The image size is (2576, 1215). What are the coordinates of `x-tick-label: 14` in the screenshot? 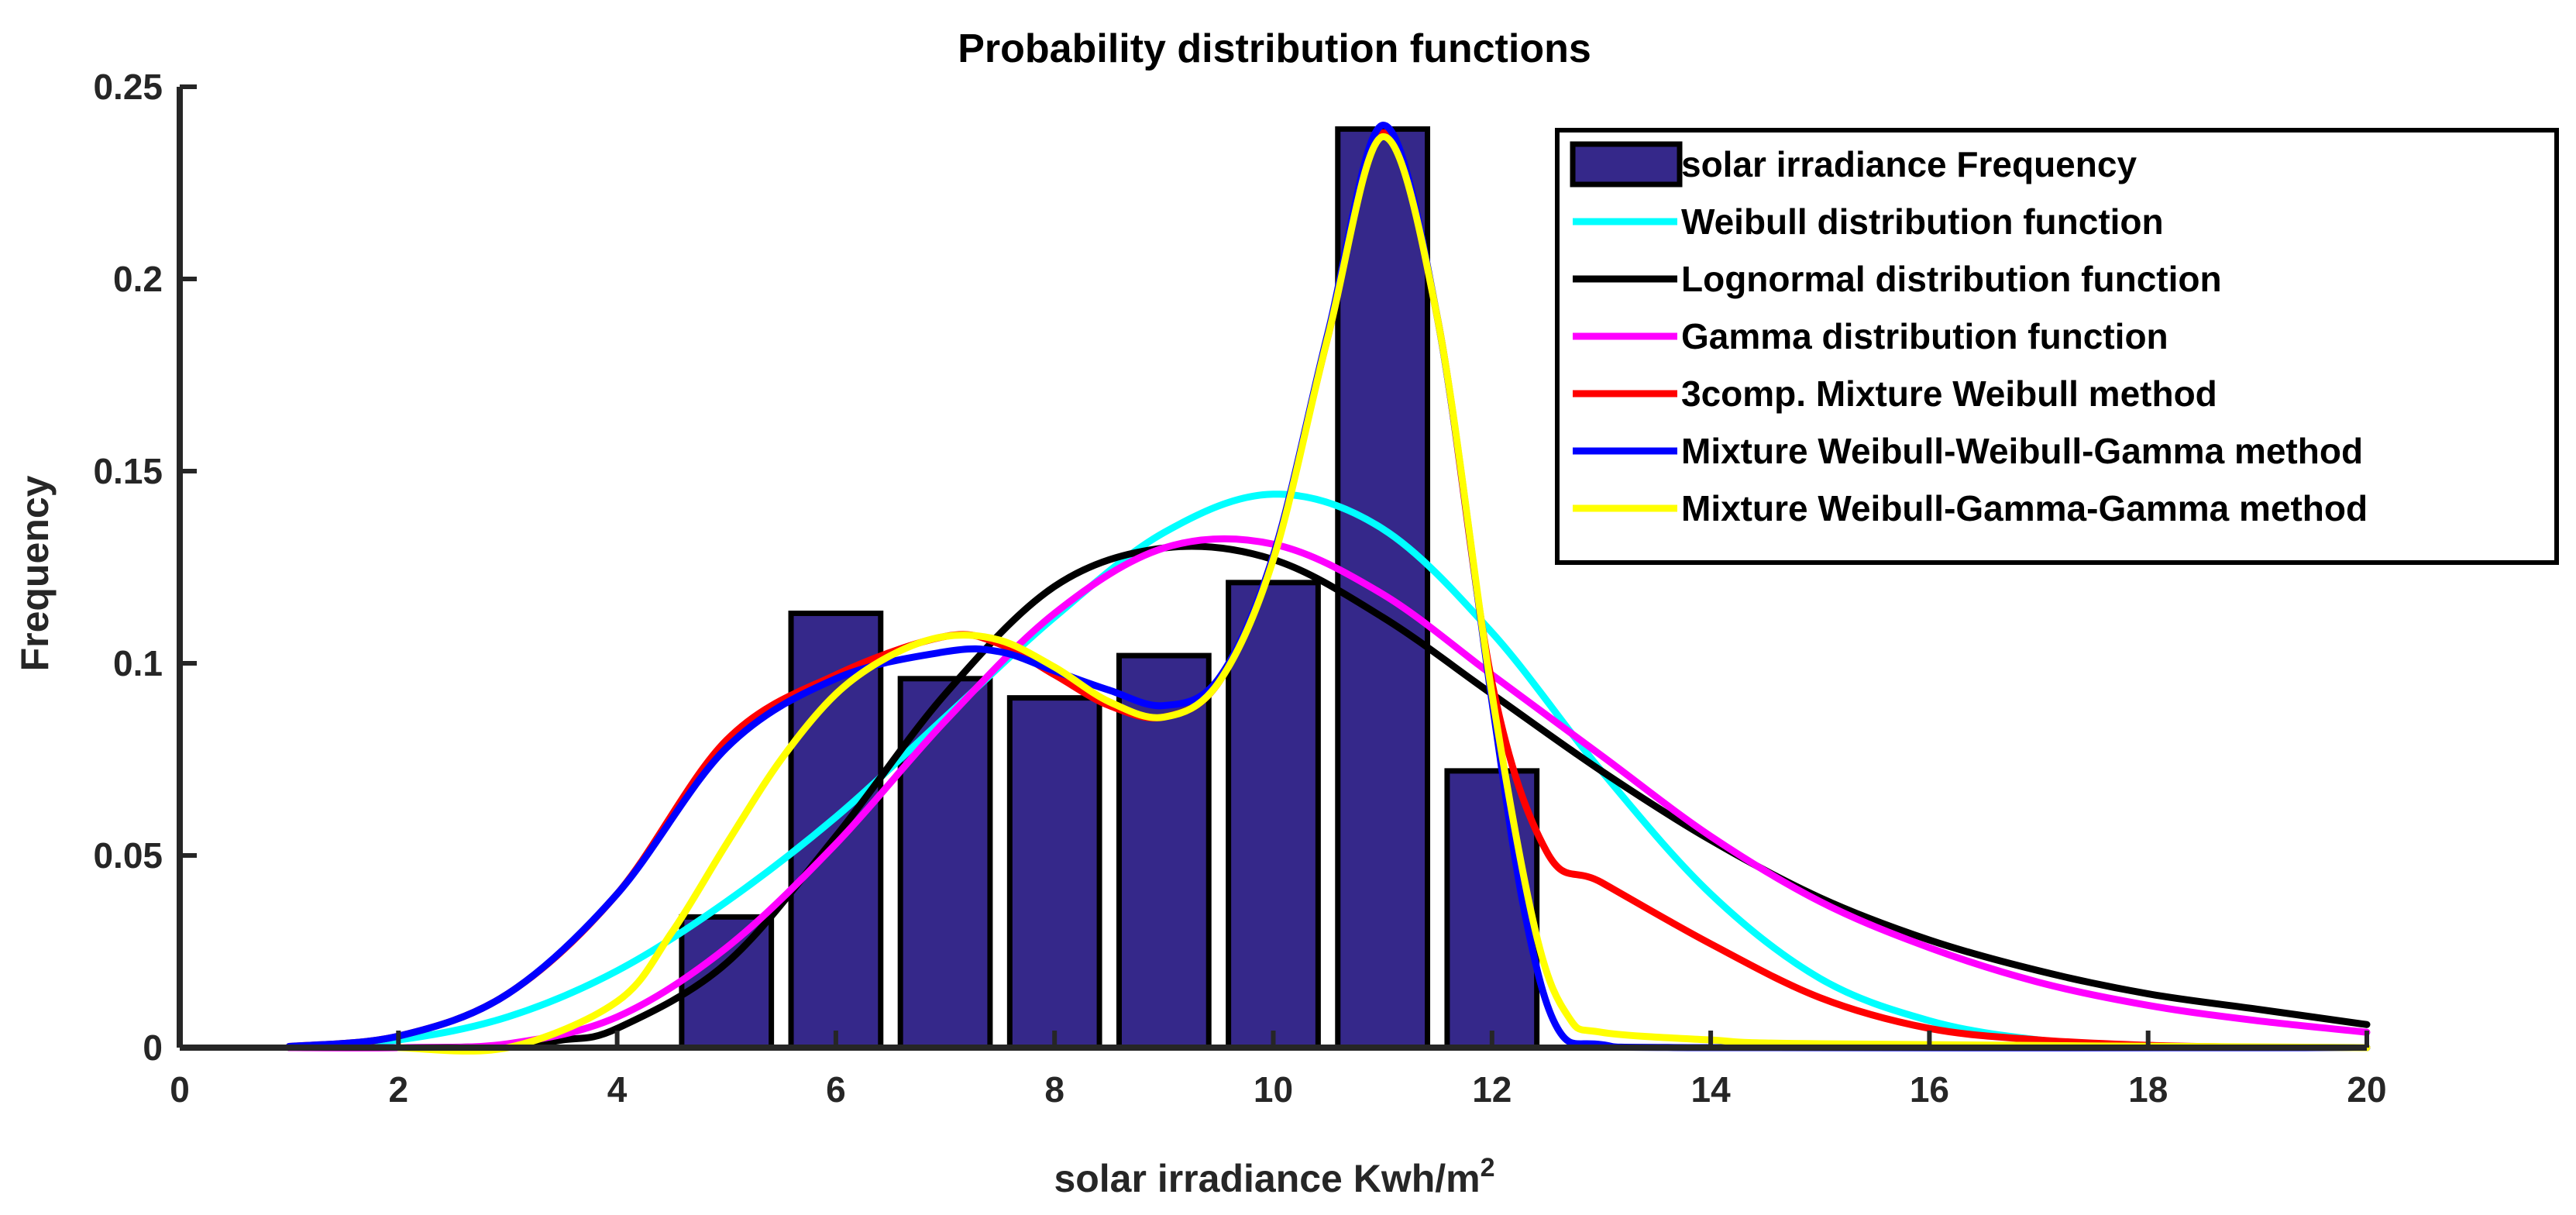 It's located at (1711, 1089).